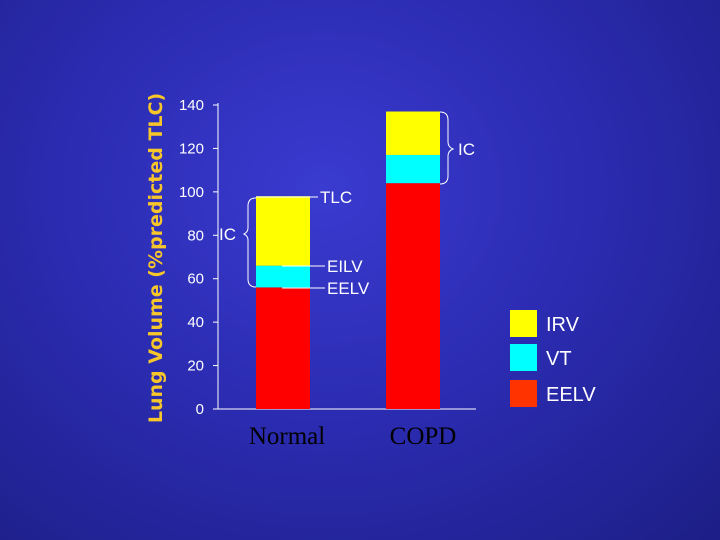  What do you see at coordinates (348, 288) in the screenshot?
I see `annotation-eelv: EELV` at bounding box center [348, 288].